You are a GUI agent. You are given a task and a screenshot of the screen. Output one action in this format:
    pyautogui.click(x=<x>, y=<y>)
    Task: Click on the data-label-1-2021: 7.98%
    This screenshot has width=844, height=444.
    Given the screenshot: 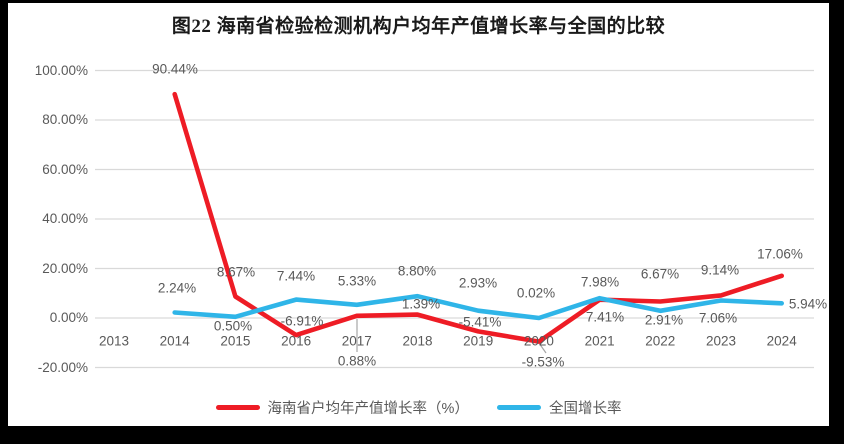 What is the action you would take?
    pyautogui.click(x=600, y=282)
    